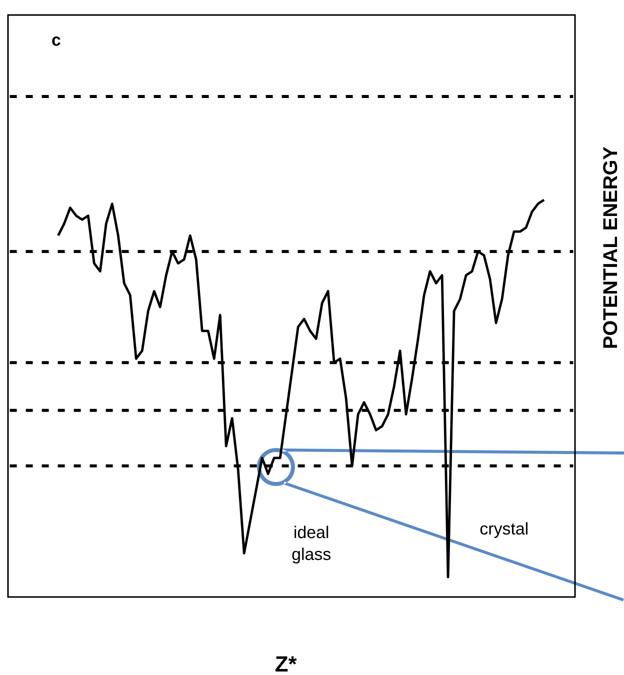  I want to click on annotation: crystal, so click(504, 530).